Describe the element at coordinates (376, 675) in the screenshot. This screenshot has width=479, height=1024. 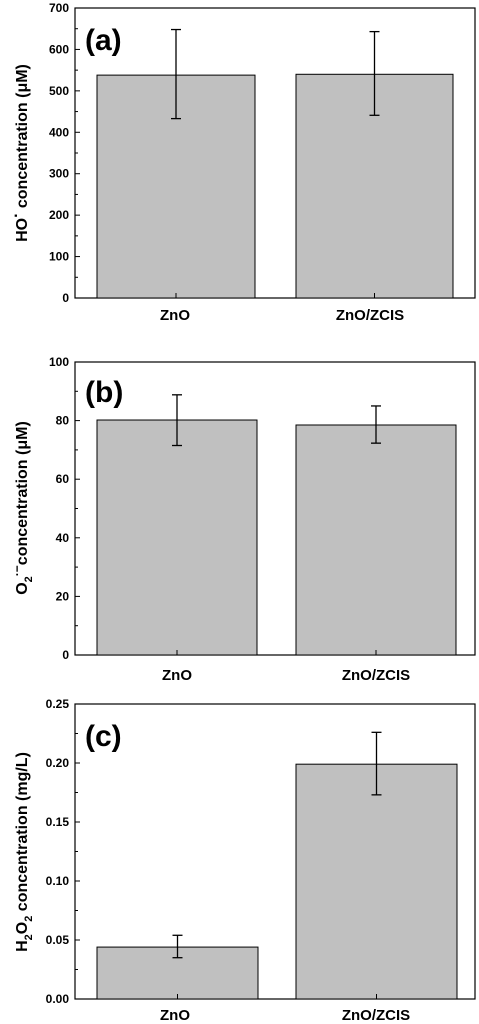
I see `panel-b-category-label: ZnO/ZCIS` at that location.